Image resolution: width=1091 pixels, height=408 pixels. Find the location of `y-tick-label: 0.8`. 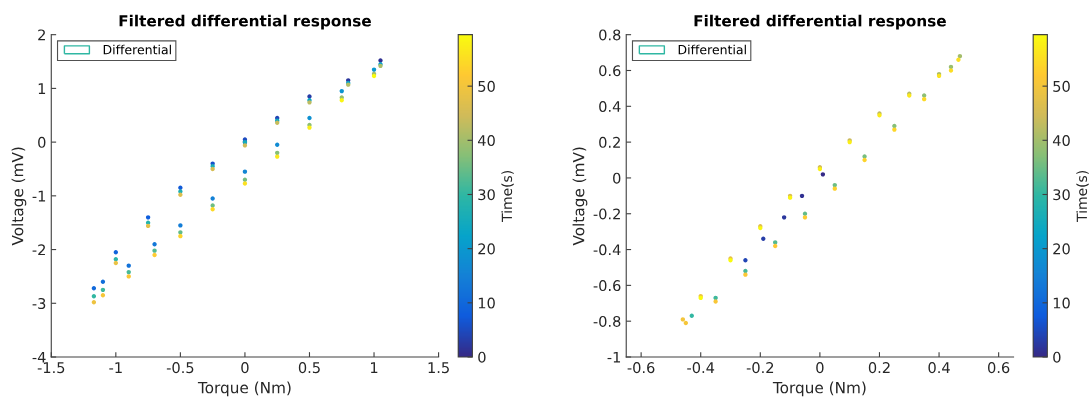

y-tick-label: 0.8 is located at coordinates (610, 35).